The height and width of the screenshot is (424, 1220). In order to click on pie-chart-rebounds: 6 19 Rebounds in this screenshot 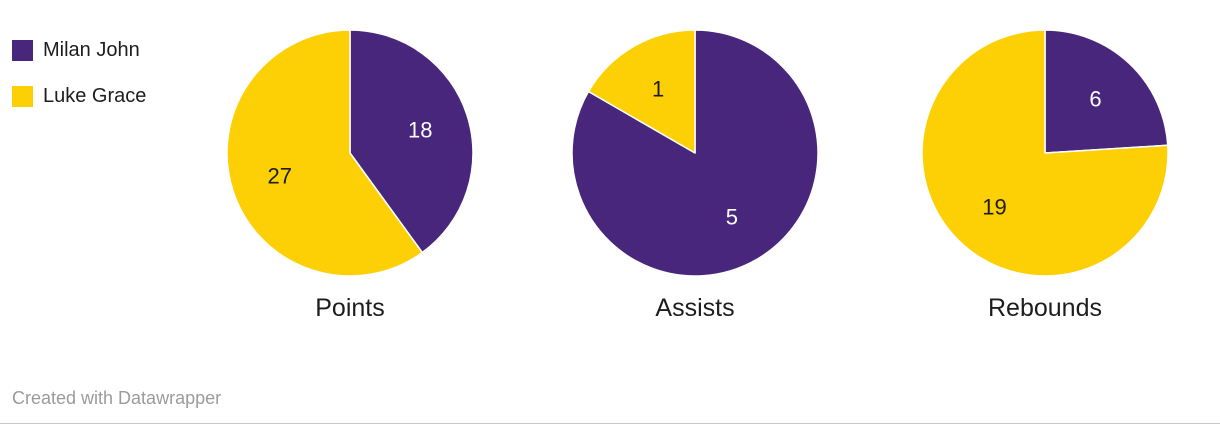, I will do `click(1045, 175)`.